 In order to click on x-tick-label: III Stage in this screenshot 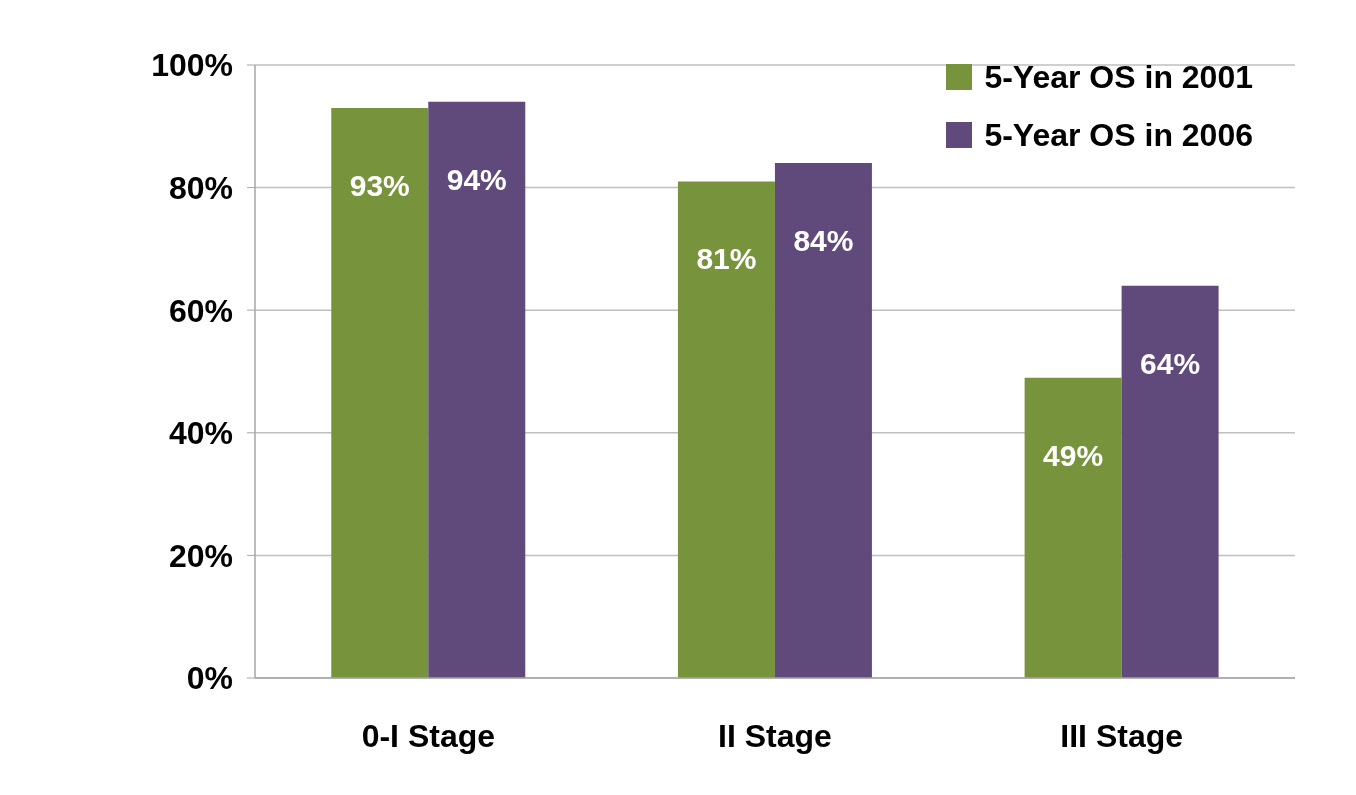, I will do `click(1122, 735)`.